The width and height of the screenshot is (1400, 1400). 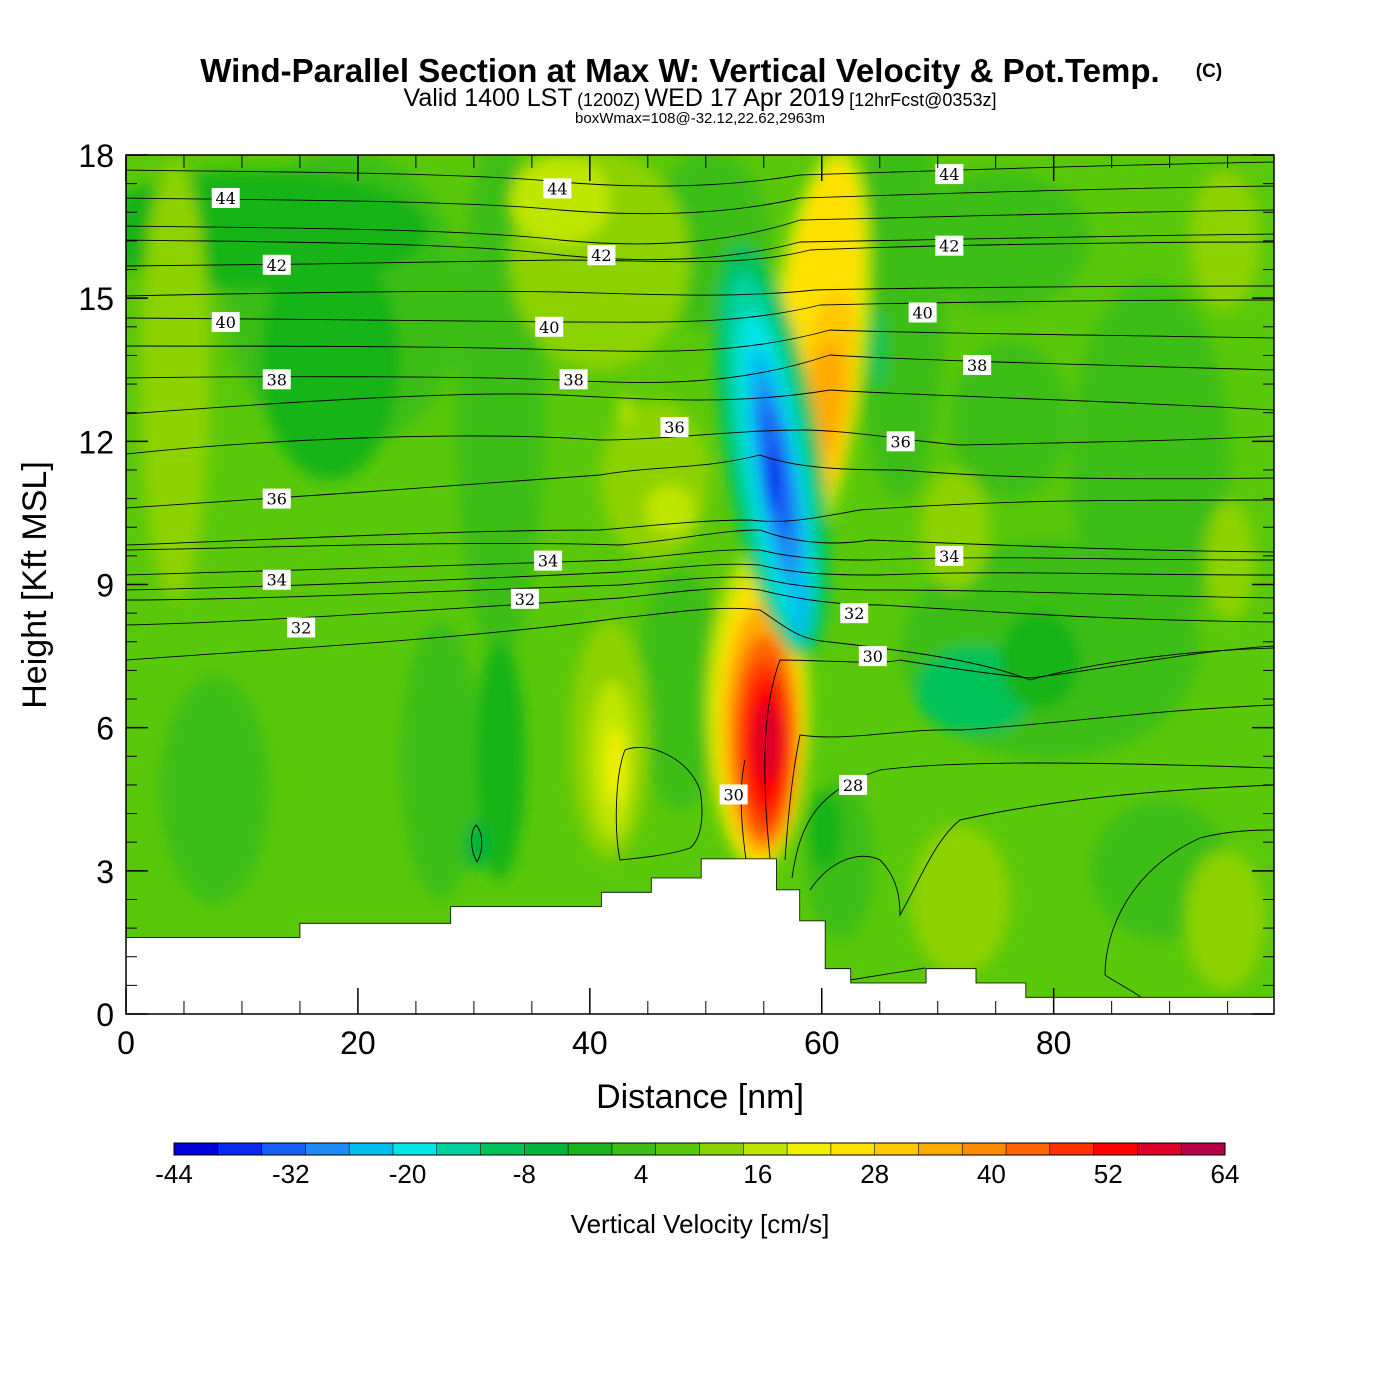 I want to click on x-tick-label: 40, so click(x=590, y=1043).